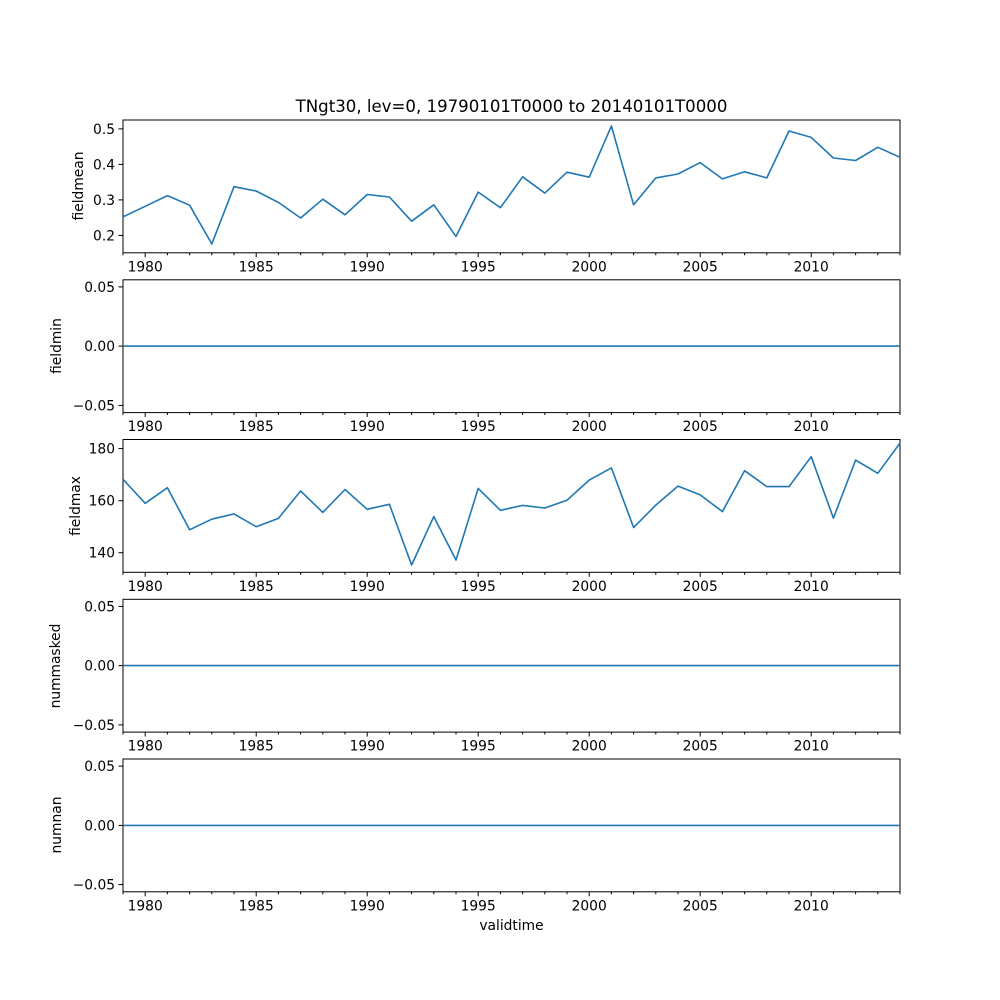 This screenshot has width=1000, height=1000. Describe the element at coordinates (102, 450) in the screenshot. I see `y-tick-label: 180` at that location.